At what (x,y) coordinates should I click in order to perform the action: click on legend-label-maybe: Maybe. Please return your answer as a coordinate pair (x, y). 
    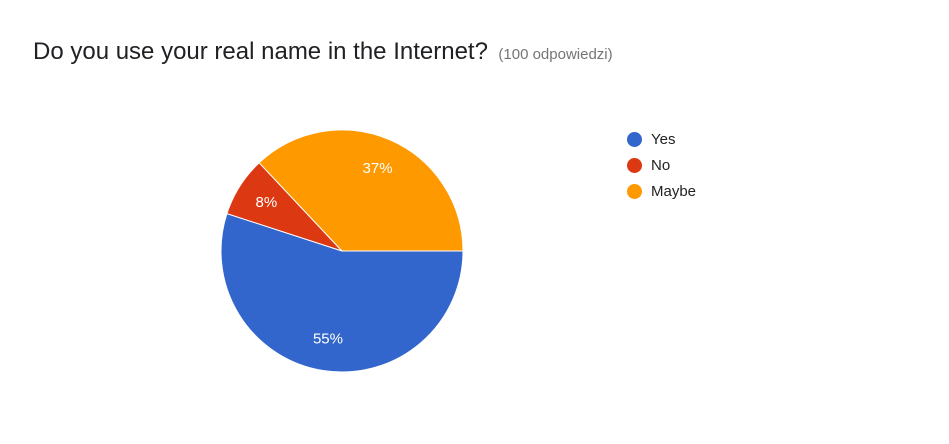
    Looking at the image, I should click on (674, 191).